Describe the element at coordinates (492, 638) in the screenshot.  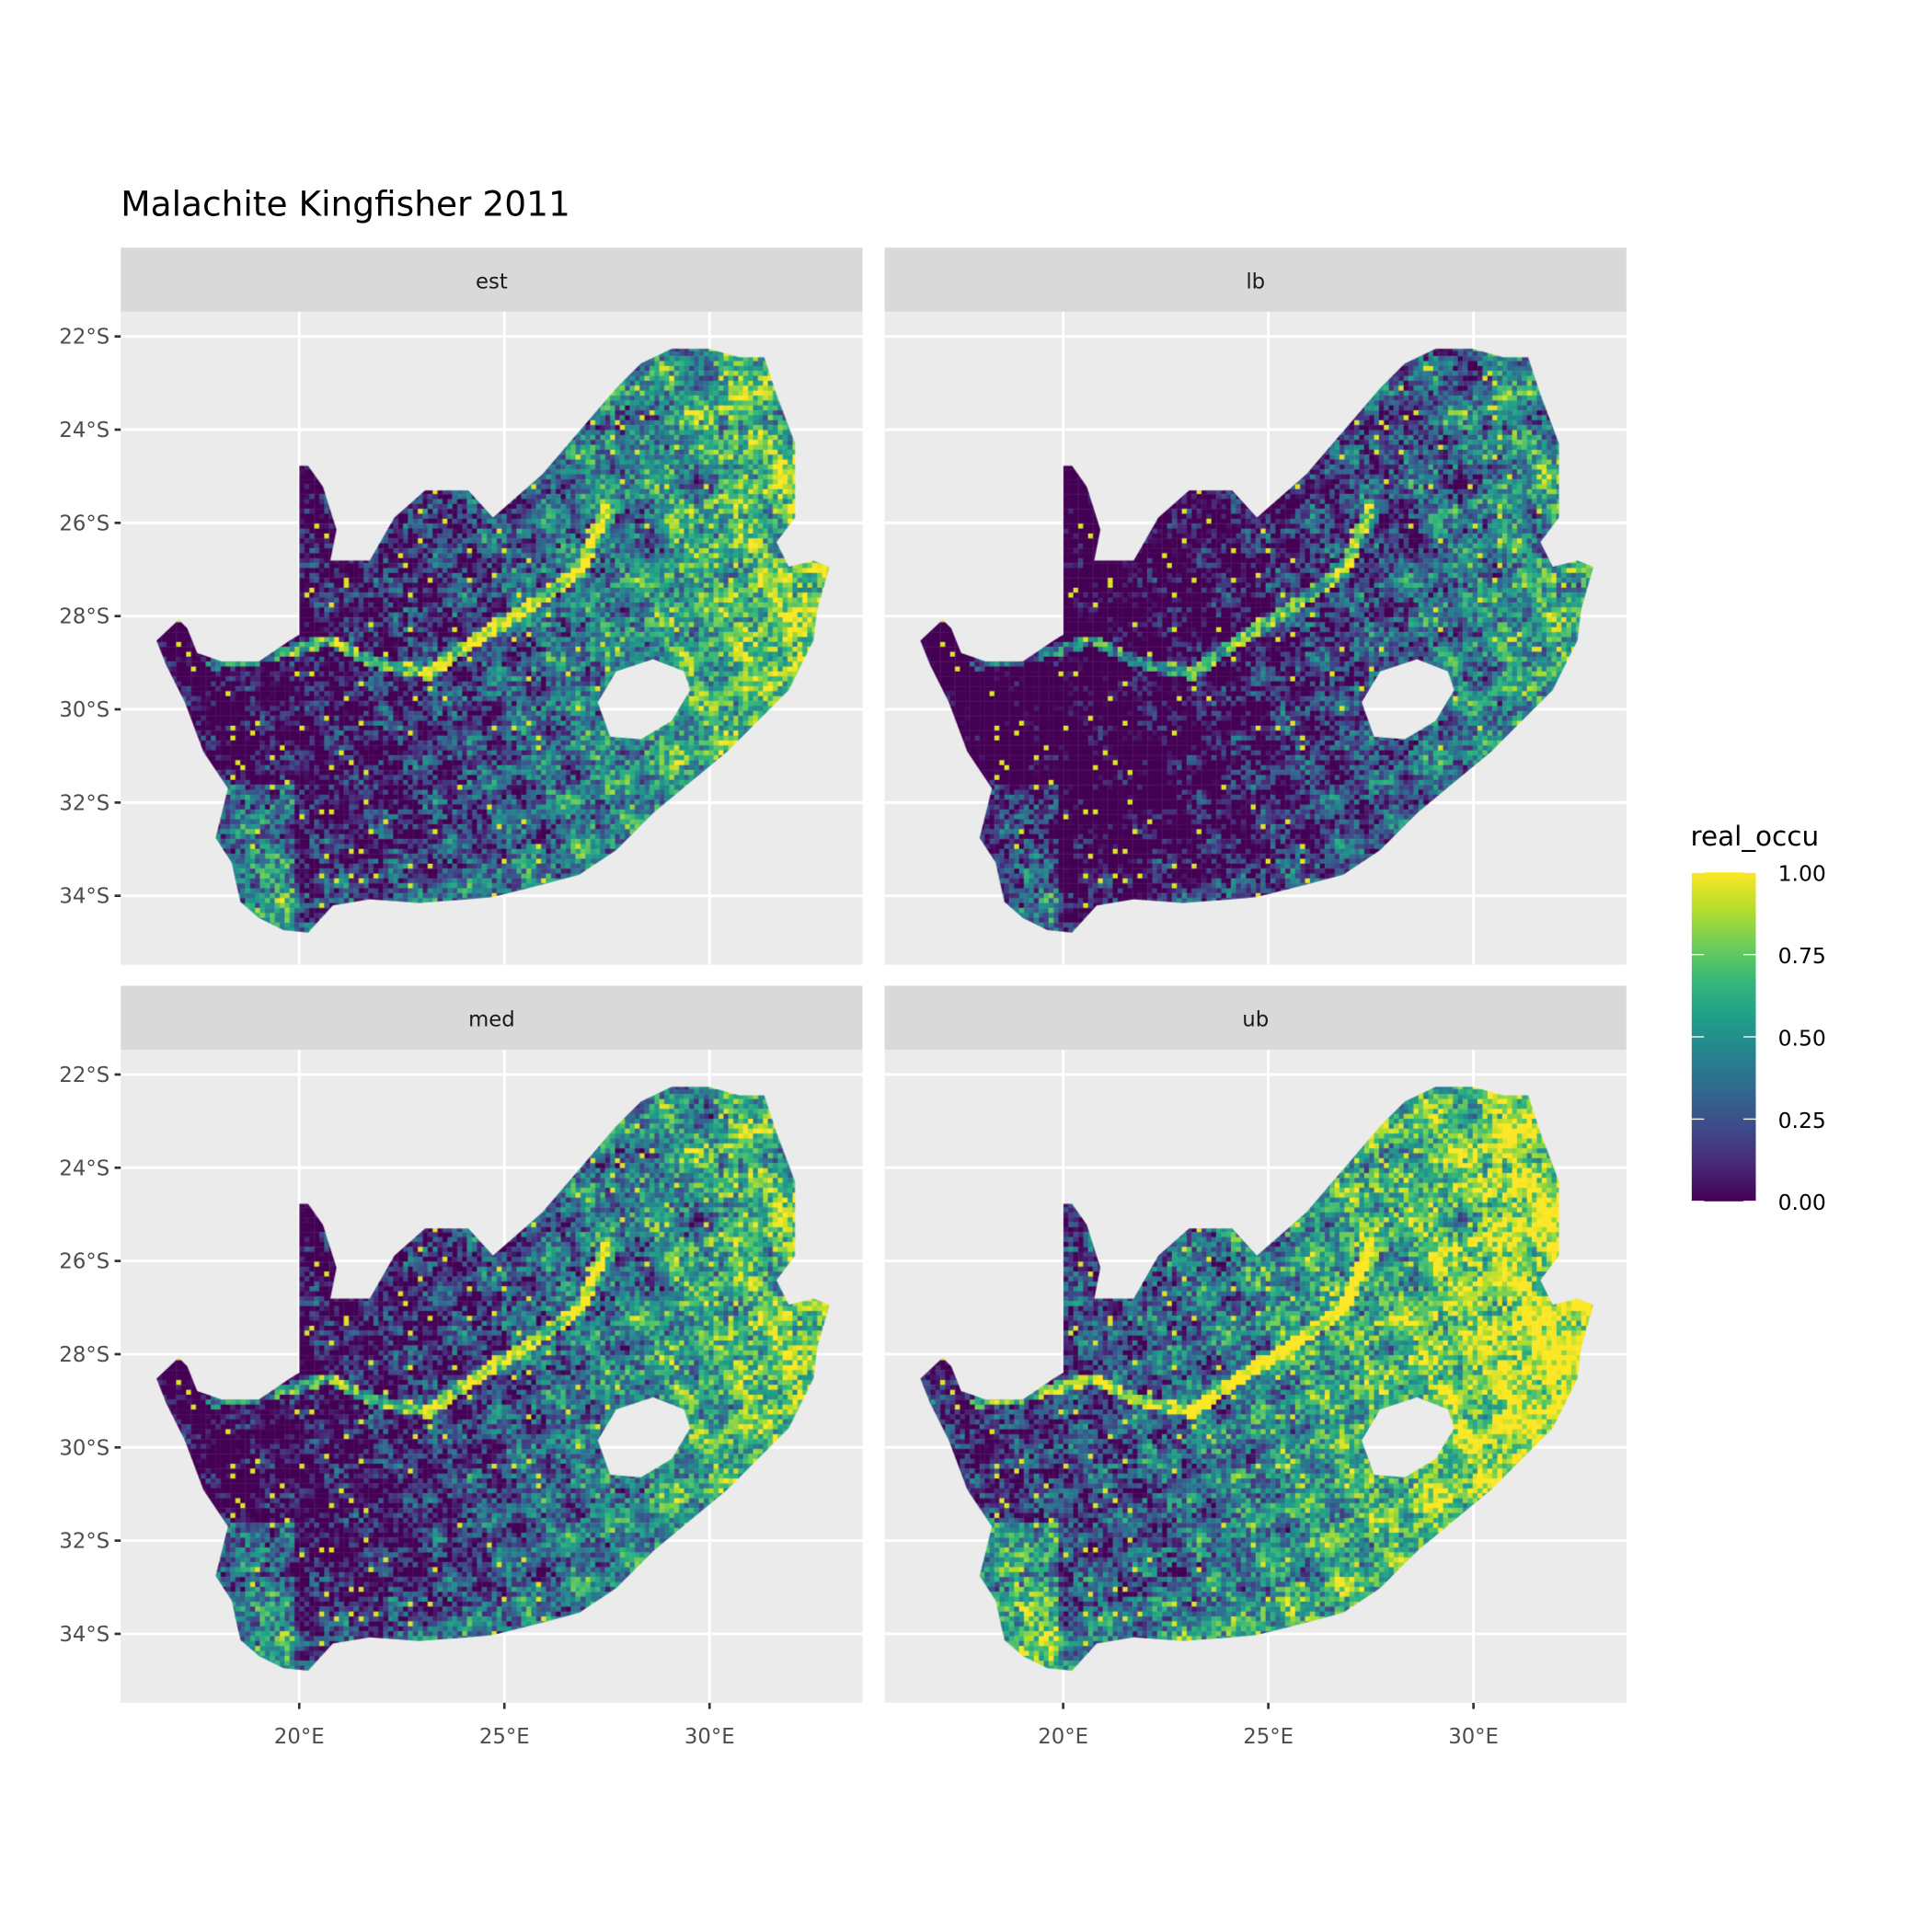
I see `occupancy-raster-est` at that location.